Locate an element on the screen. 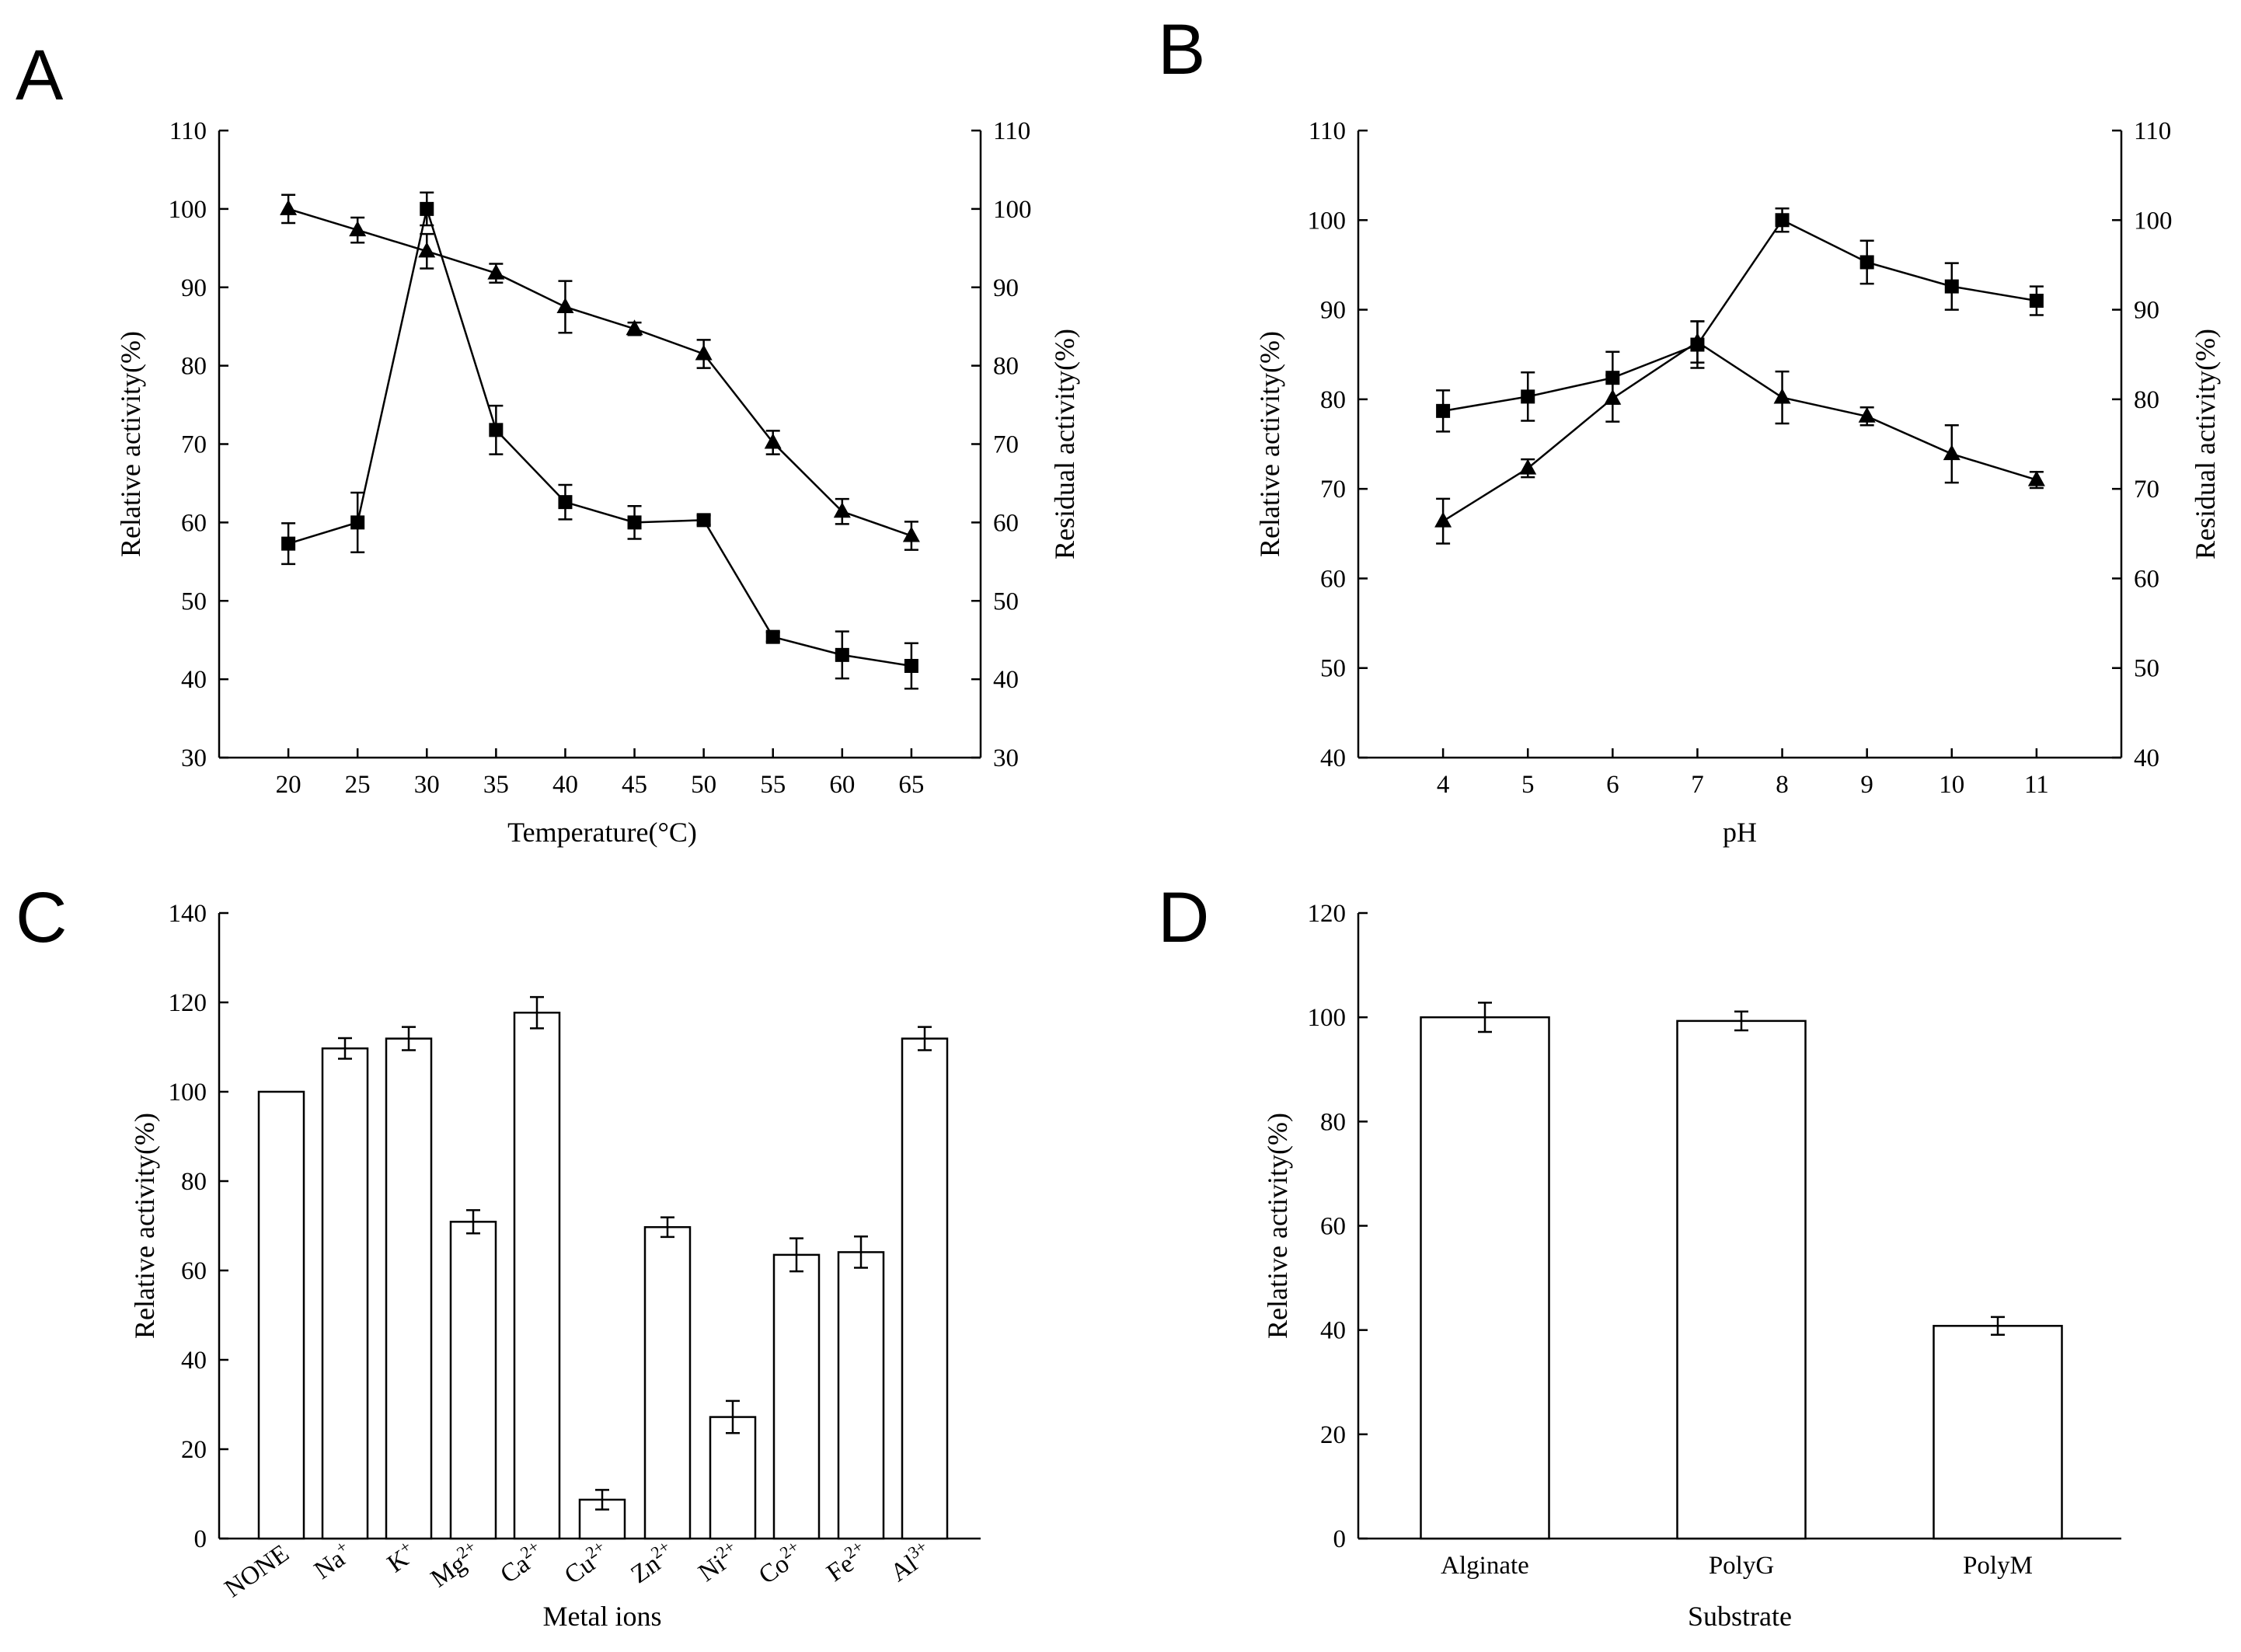  x-tick-label: 5 is located at coordinates (1528, 785).